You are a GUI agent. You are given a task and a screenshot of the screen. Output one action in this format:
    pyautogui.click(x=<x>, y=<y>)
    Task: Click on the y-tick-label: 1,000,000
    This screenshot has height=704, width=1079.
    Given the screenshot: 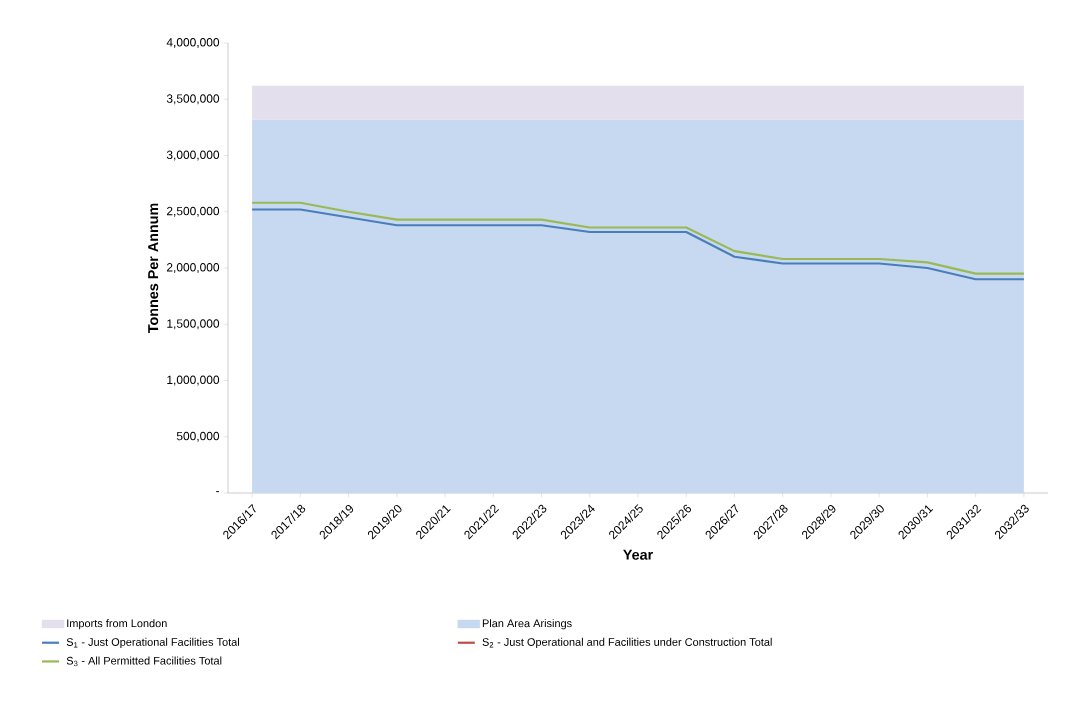 What is the action you would take?
    pyautogui.click(x=193, y=380)
    